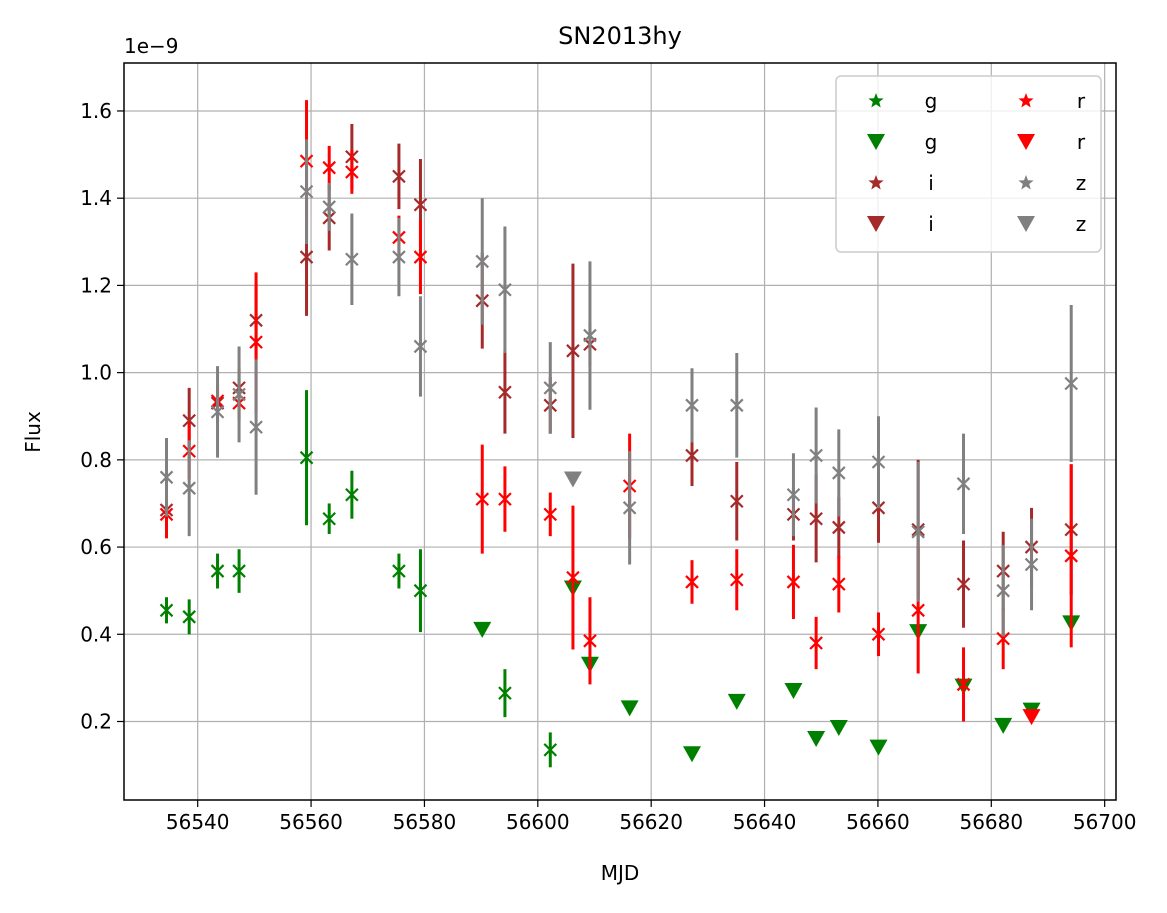  I want to click on x-tick-label: 56540, so click(198, 822).